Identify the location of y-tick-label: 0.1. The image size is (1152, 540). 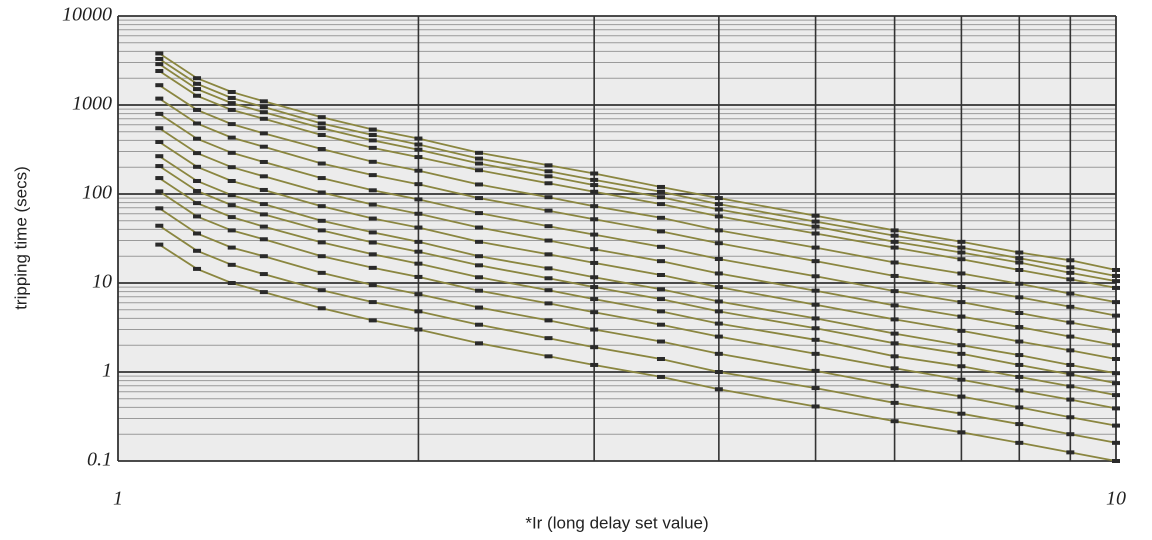
(99, 460).